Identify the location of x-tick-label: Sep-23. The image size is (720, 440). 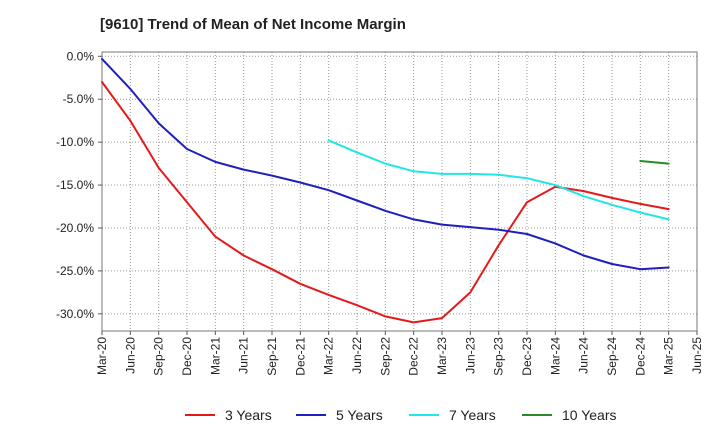
(499, 356).